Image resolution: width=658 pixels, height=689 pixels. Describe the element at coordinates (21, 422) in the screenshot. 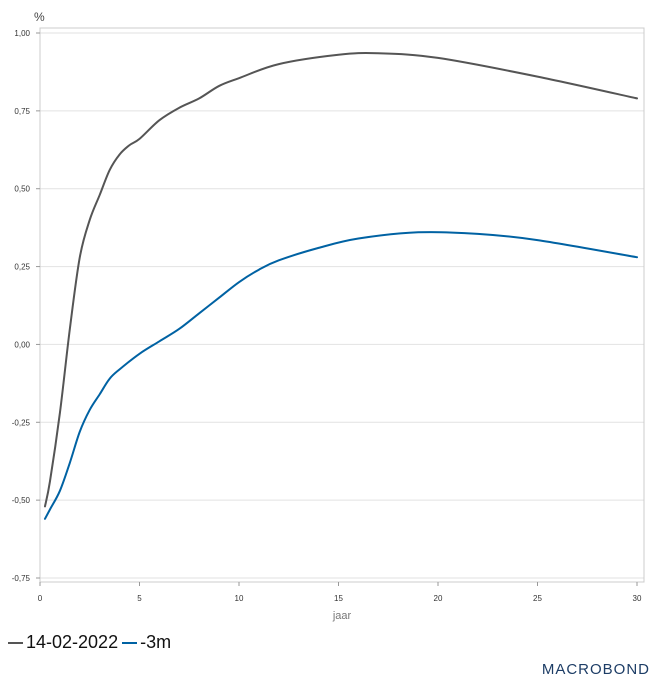

I see `y-tick-label: -0,25` at that location.